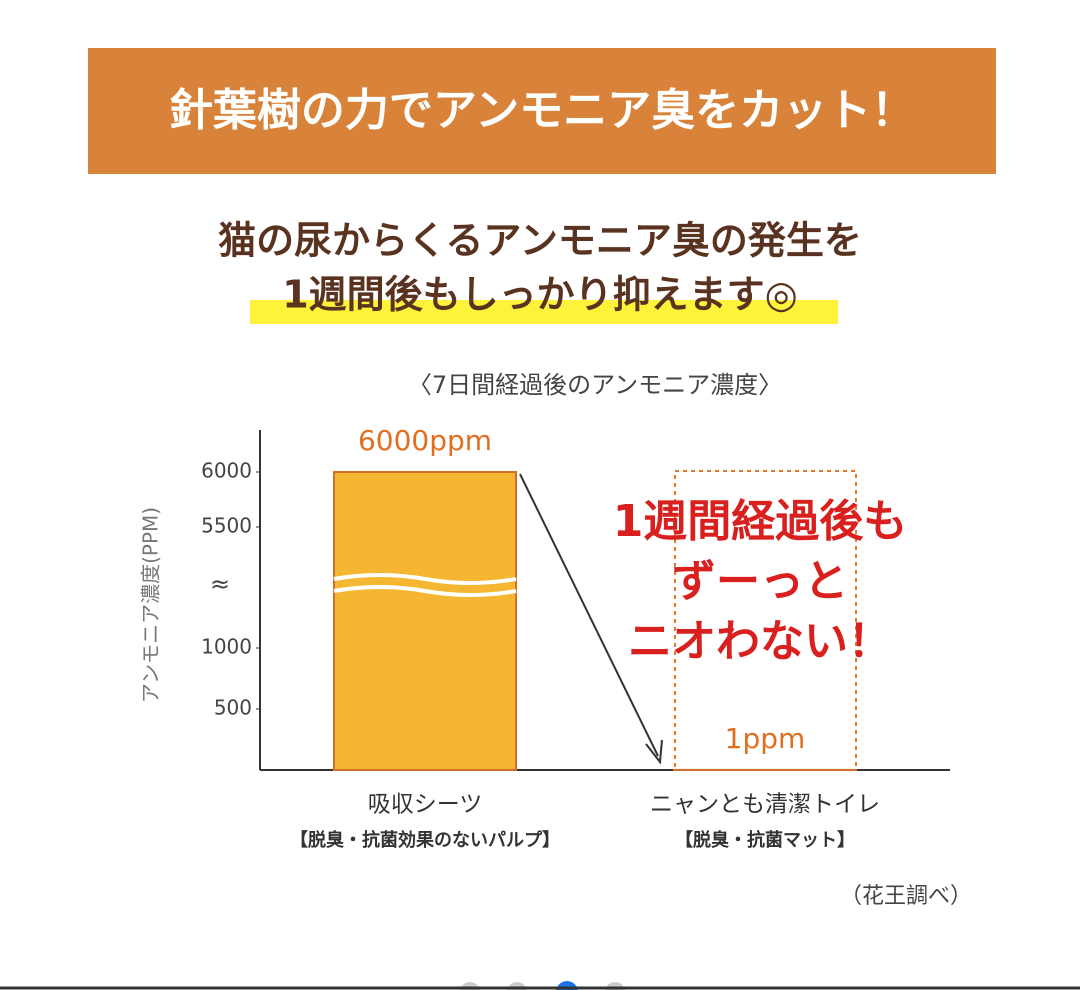  I want to click on highlight, so click(544, 312).